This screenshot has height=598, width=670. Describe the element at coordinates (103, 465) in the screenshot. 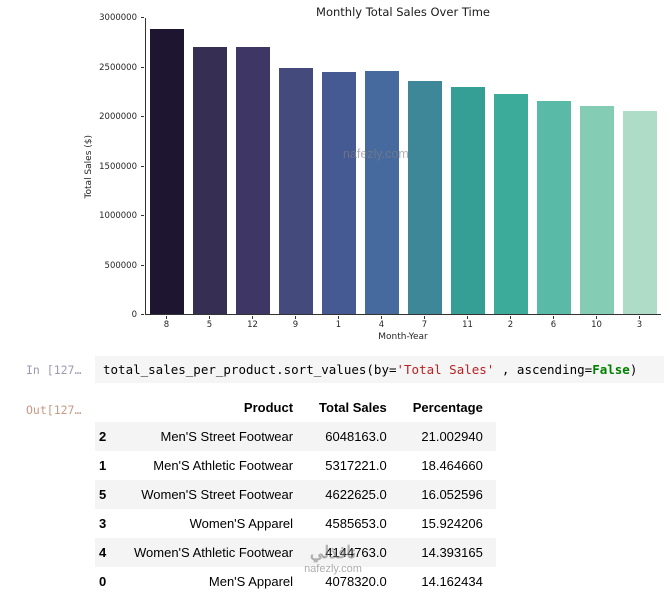

I see `row-index: 1` at that location.